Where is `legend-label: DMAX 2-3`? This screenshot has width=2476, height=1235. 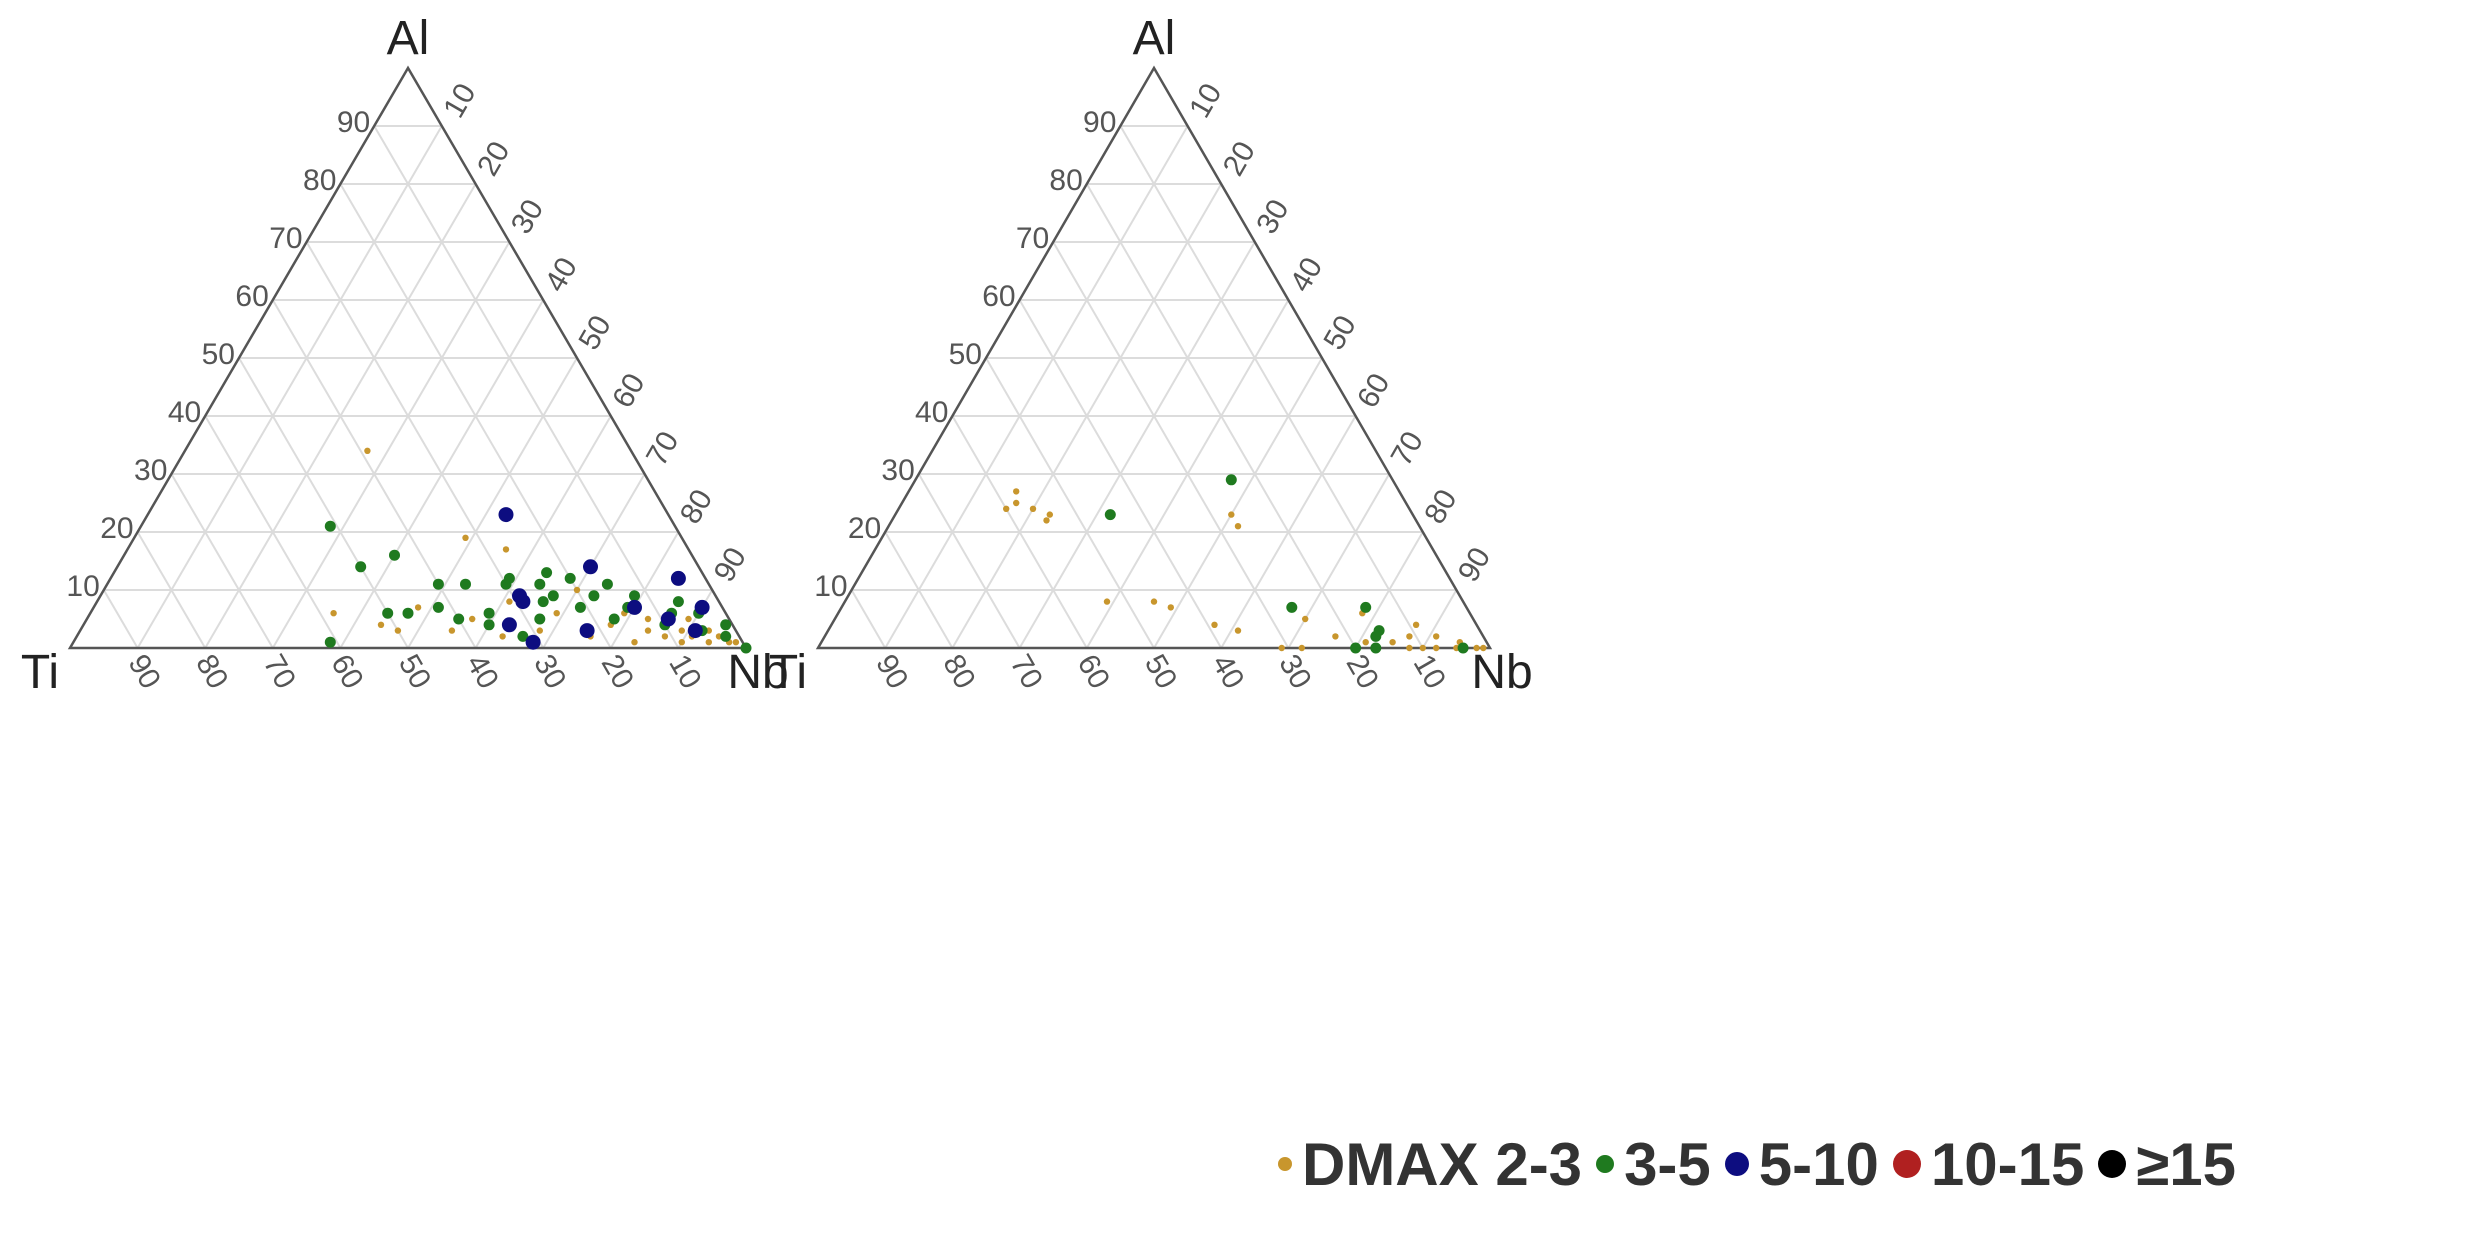 legend-label: DMAX 2-3 is located at coordinates (1442, 1164).